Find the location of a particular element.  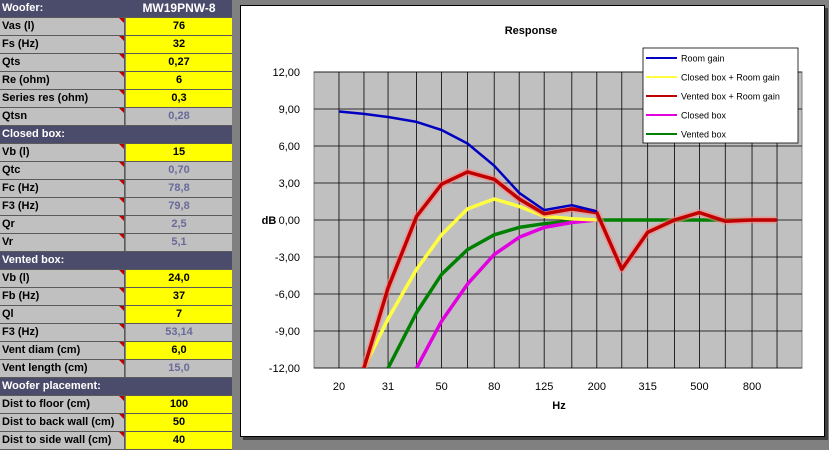

woofer-param-value-cell: 0,28 is located at coordinates (179, 116).